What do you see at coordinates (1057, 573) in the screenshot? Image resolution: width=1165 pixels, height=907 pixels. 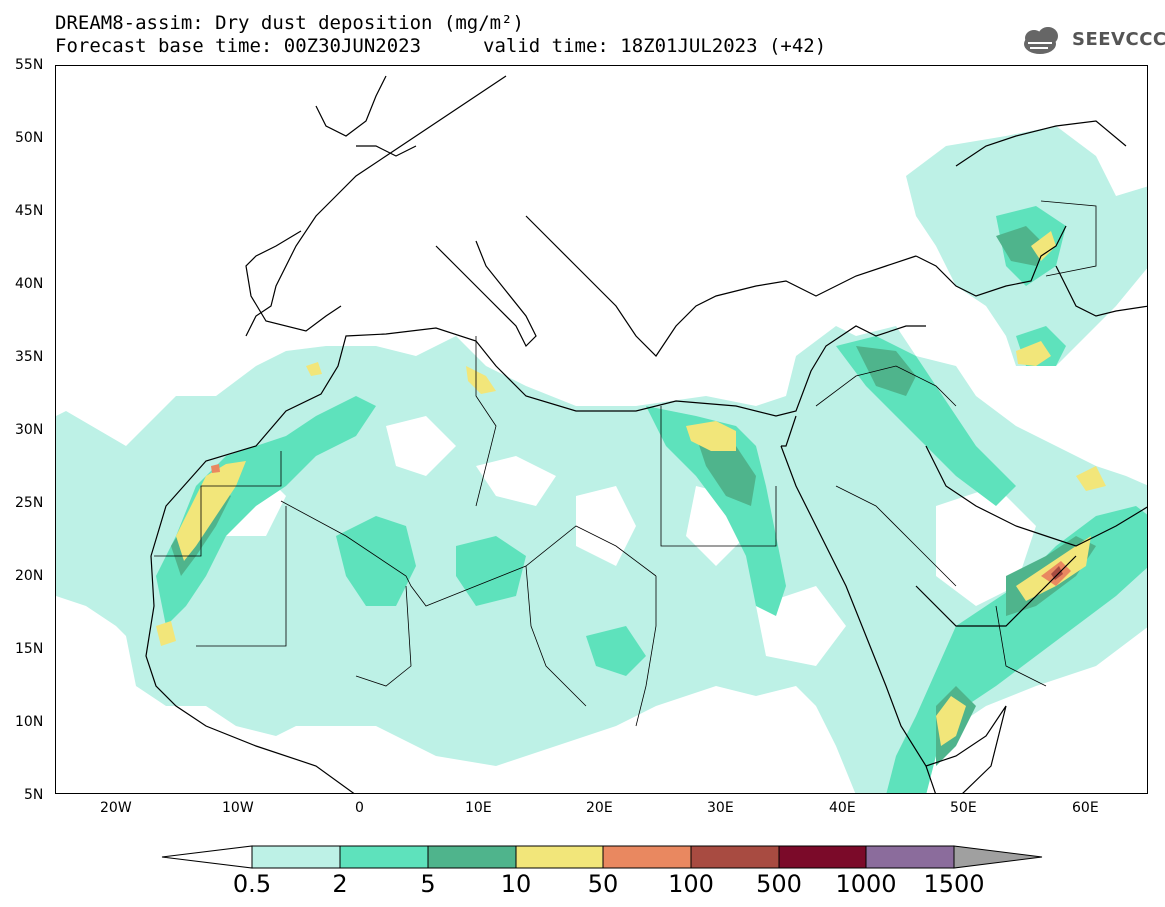 I see `dust-level-very-high` at bounding box center [1057, 573].